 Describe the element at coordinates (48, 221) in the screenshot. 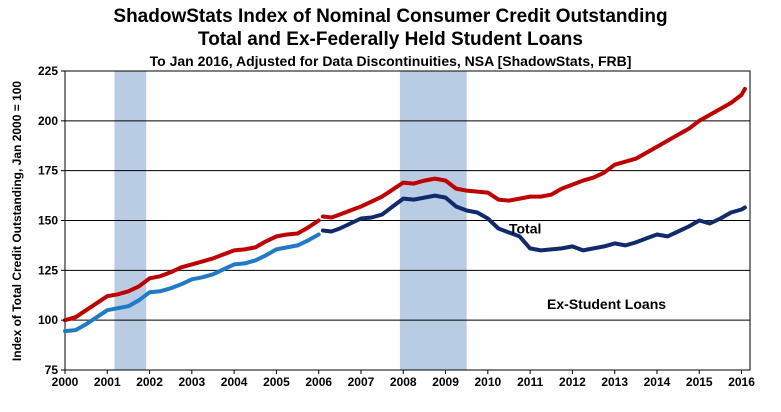

I see `y-tick-label: 150` at that location.